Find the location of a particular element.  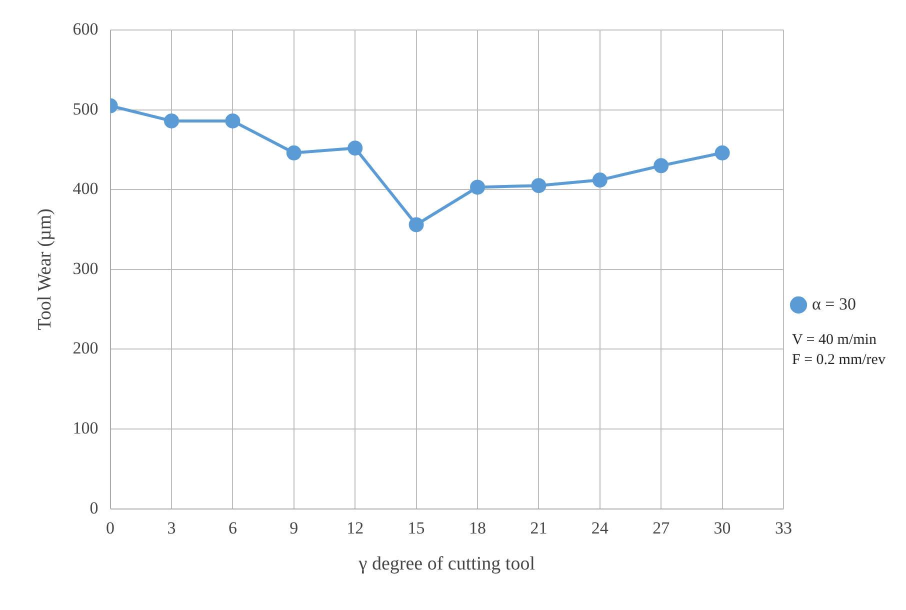

x-tick-label: 18 is located at coordinates (477, 528).